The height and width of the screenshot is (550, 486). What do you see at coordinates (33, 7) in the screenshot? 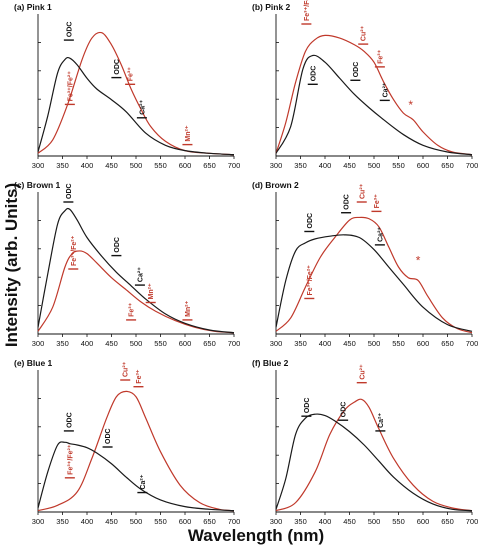
I see `panel-title: (a) Pink 1` at bounding box center [33, 7].